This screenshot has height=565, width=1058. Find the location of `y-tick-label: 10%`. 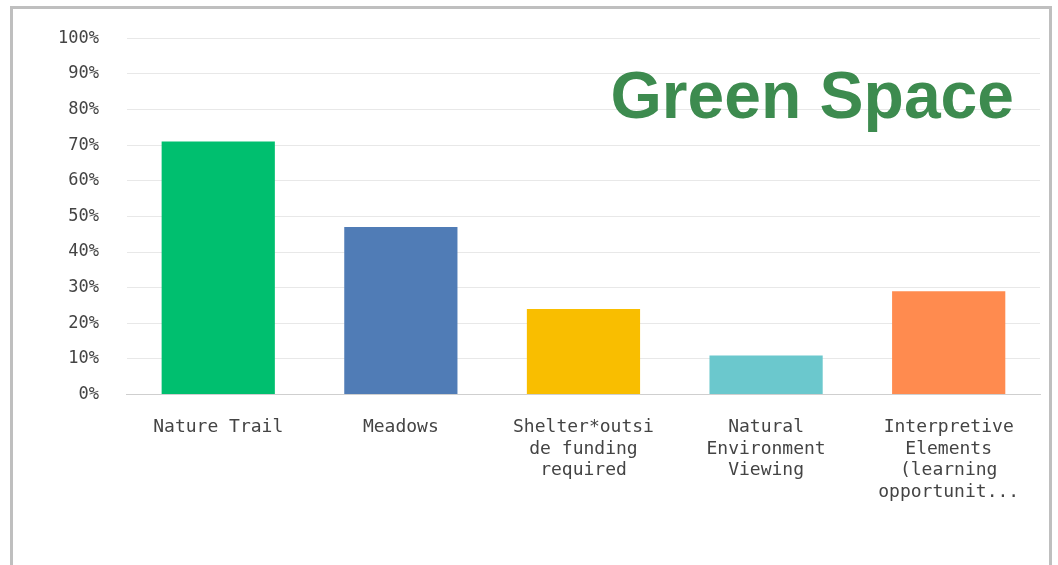

y-tick-label: 10% is located at coordinates (83, 357).